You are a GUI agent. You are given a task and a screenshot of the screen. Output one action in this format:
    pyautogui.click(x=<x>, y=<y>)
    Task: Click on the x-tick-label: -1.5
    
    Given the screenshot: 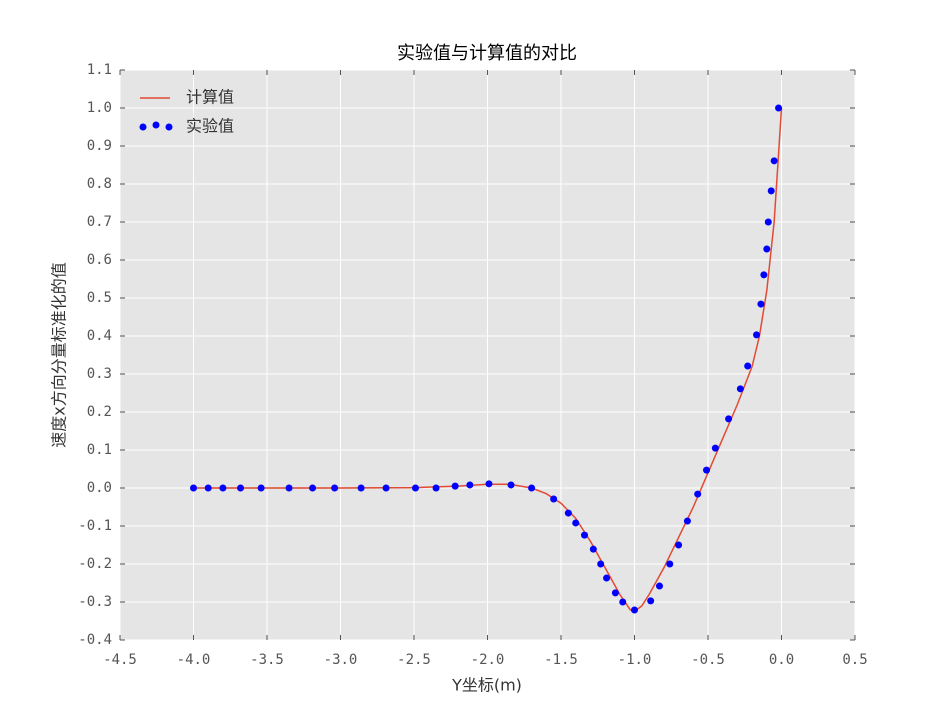 What is the action you would take?
    pyautogui.click(x=561, y=660)
    